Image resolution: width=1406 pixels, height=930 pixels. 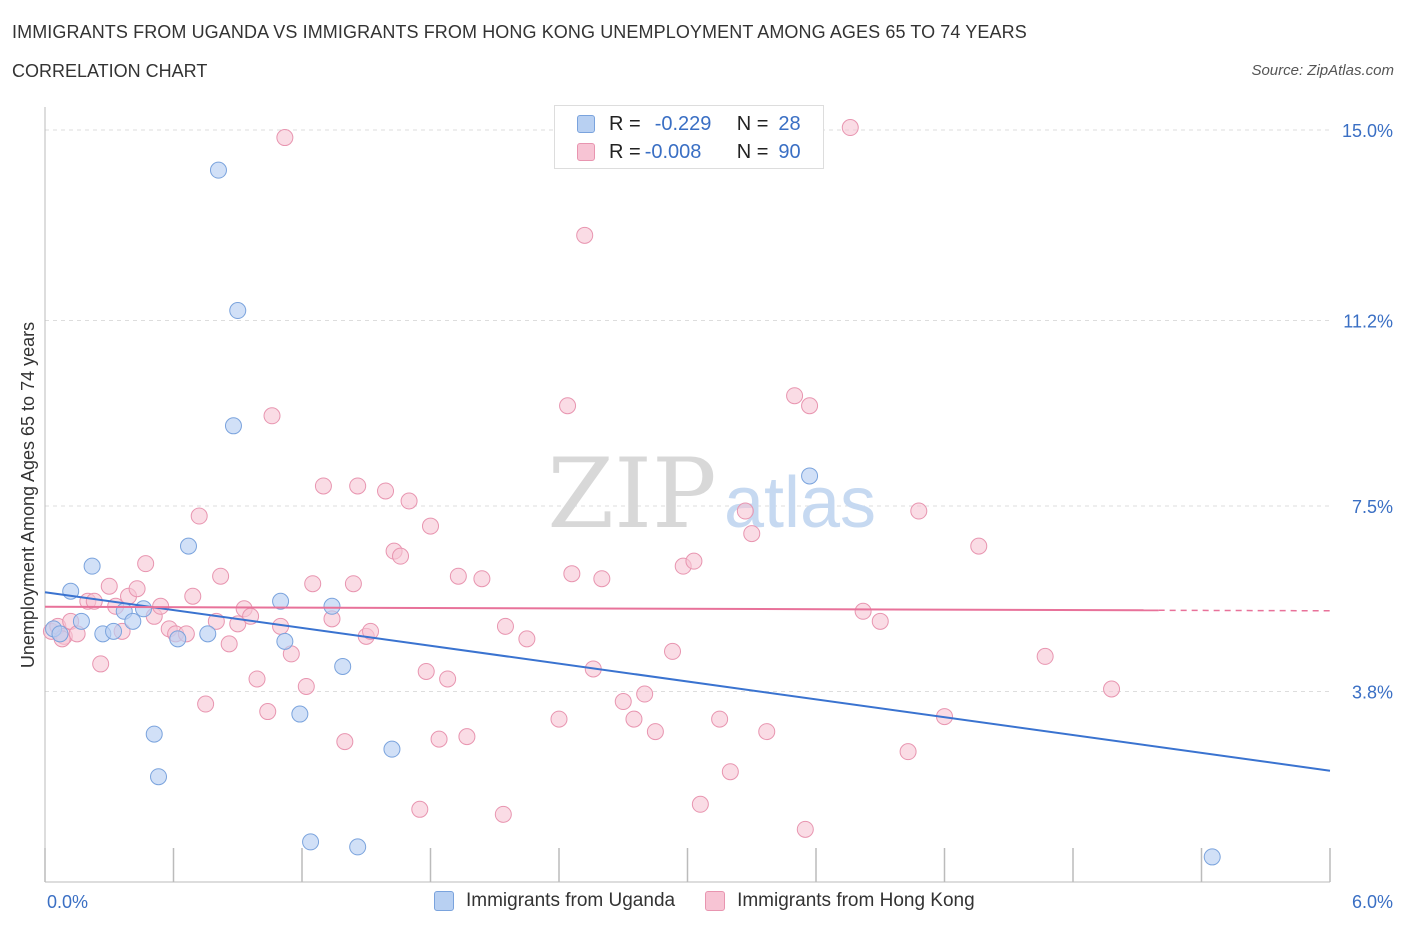 I want to click on hongkong-n-label: N =, so click(x=752, y=151).